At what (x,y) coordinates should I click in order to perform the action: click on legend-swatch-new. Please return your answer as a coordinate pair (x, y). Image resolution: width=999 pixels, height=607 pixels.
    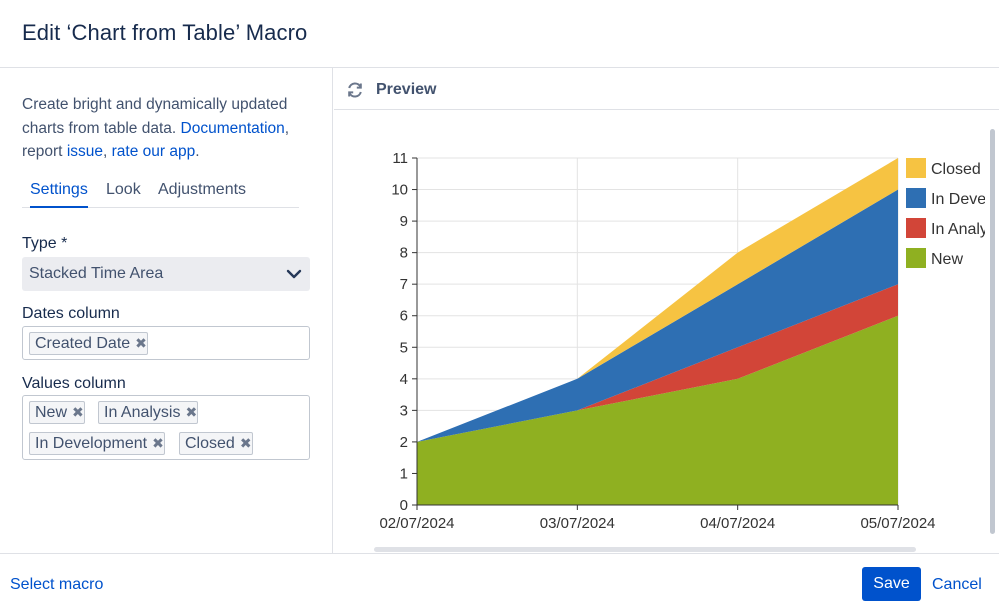
    Looking at the image, I should click on (916, 258).